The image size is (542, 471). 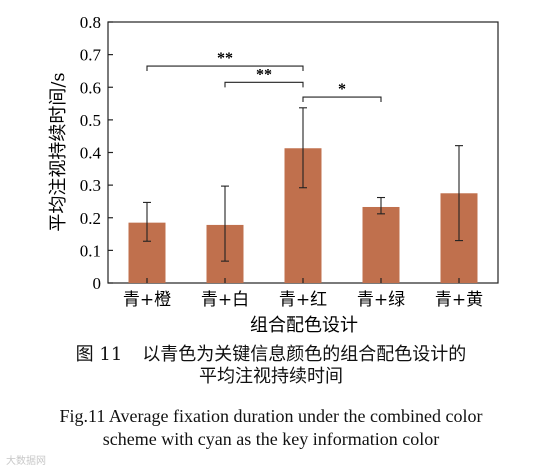 What do you see at coordinates (90, 120) in the screenshot?
I see `y-tick-label: 0.5` at bounding box center [90, 120].